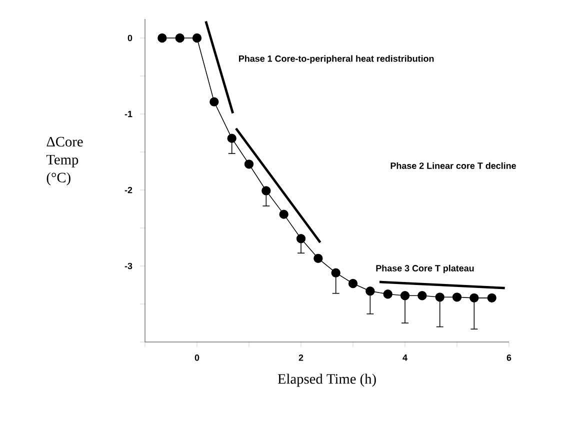 This screenshot has height=428, width=563. Describe the element at coordinates (301, 357) in the screenshot. I see `x-tick-label: 2` at that location.